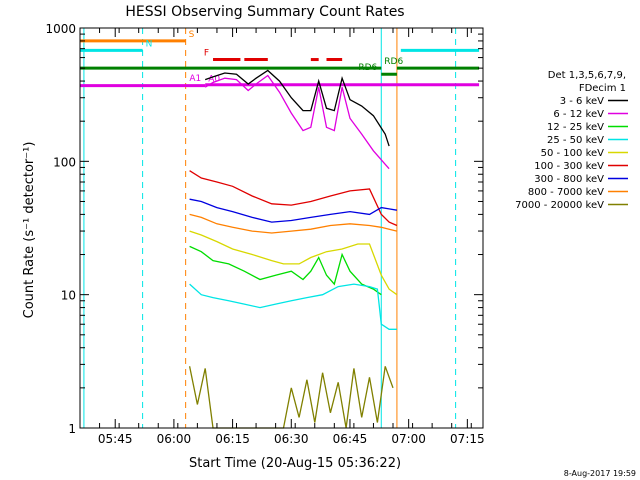  I want to click on legend-label-0: 3 - 6 keV, so click(582, 101).